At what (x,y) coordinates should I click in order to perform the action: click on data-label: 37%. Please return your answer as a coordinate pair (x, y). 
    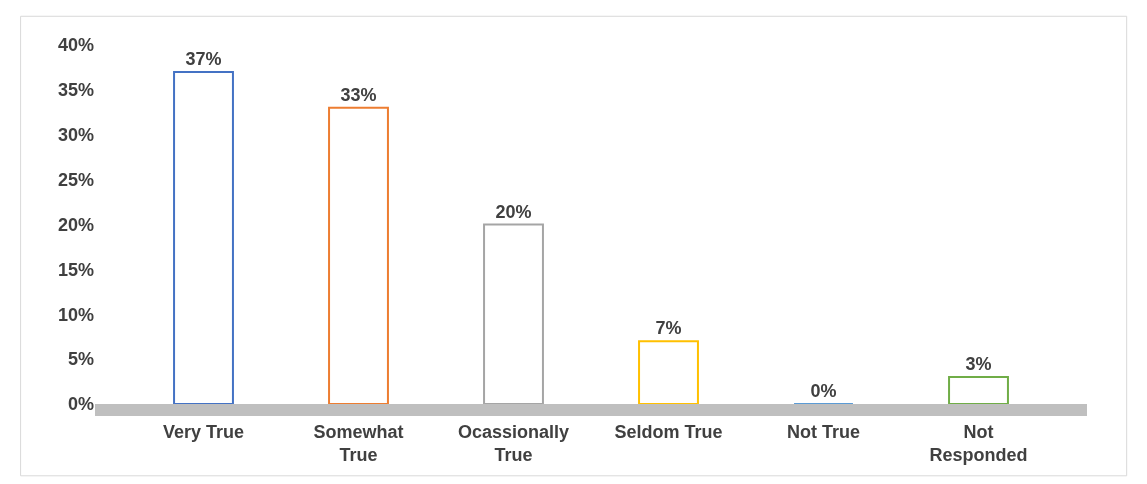
    Looking at the image, I should click on (203, 58).